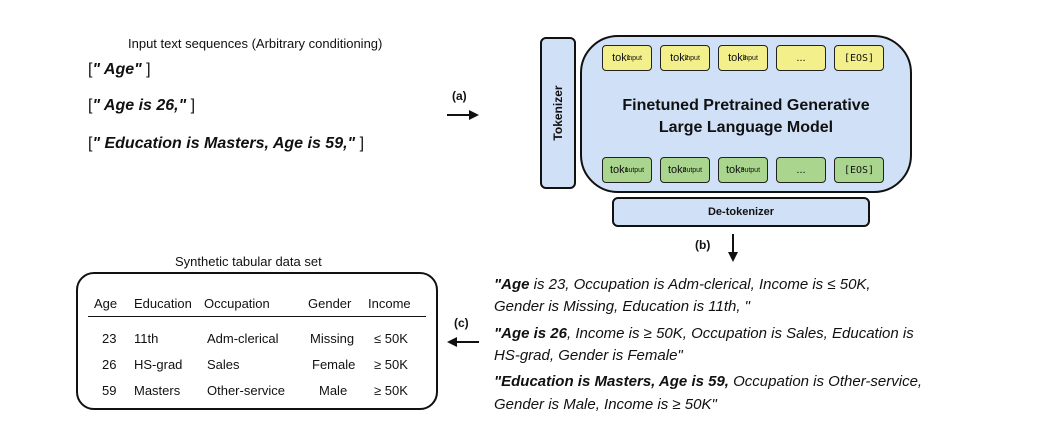 This screenshot has height=448, width=1058. What do you see at coordinates (226, 143) in the screenshot?
I see `input-sequence-3: [" Education is Masters, Age is 59," ]` at bounding box center [226, 143].